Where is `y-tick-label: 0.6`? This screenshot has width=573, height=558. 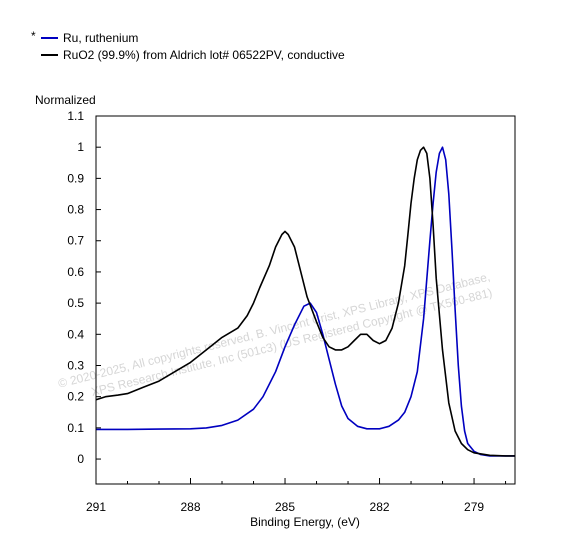
y-tick-label: 0.6 is located at coordinates (75, 272).